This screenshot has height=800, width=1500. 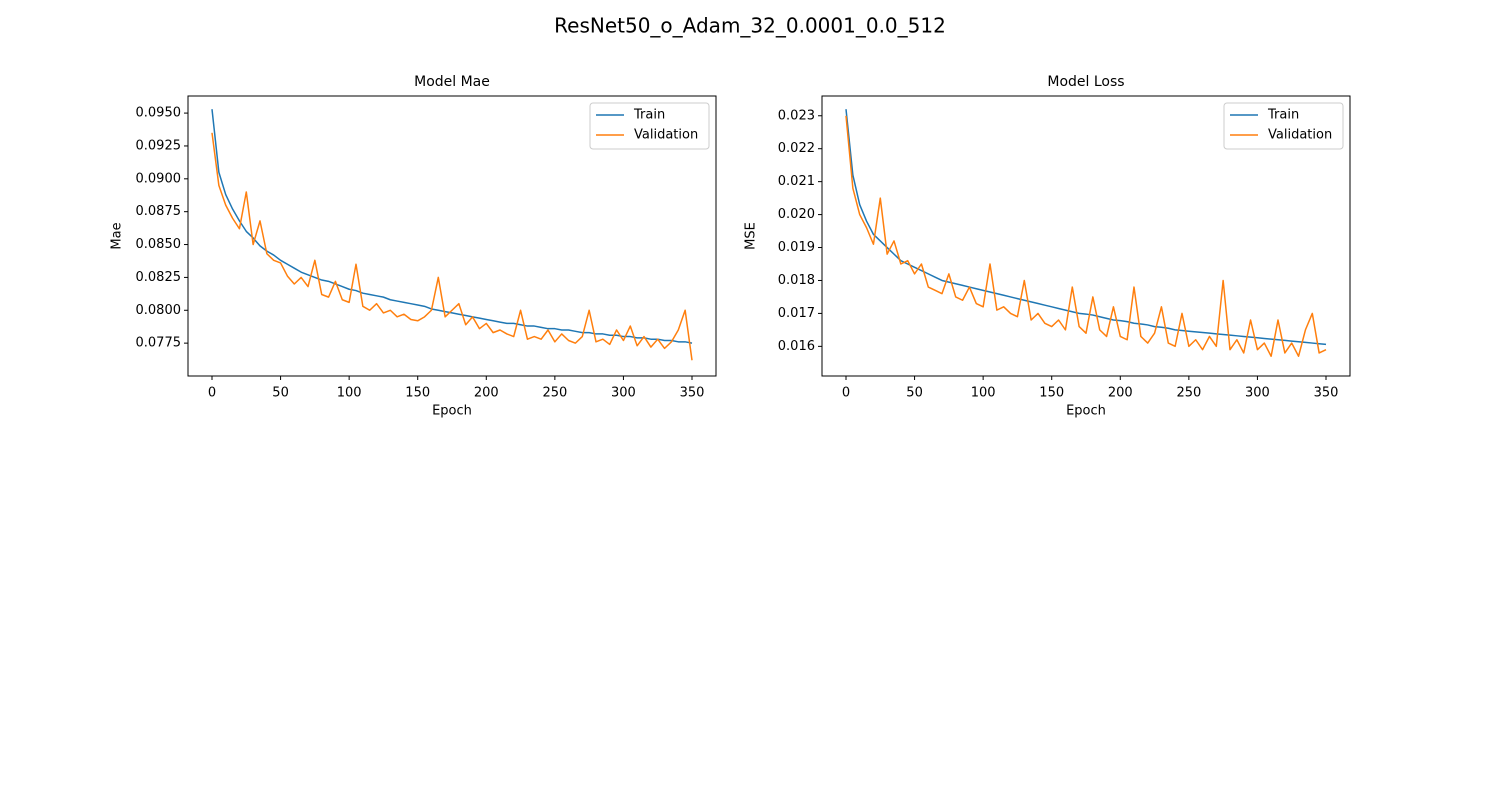 I want to click on y-tick-label: 0.018, so click(x=796, y=280).